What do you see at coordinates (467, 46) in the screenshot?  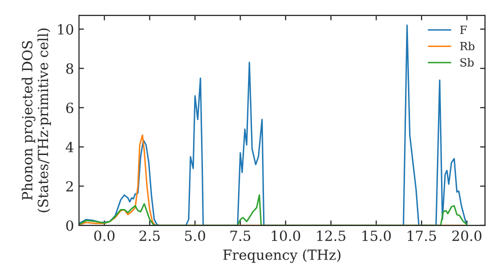 I see `legend-label: Rb` at bounding box center [467, 46].